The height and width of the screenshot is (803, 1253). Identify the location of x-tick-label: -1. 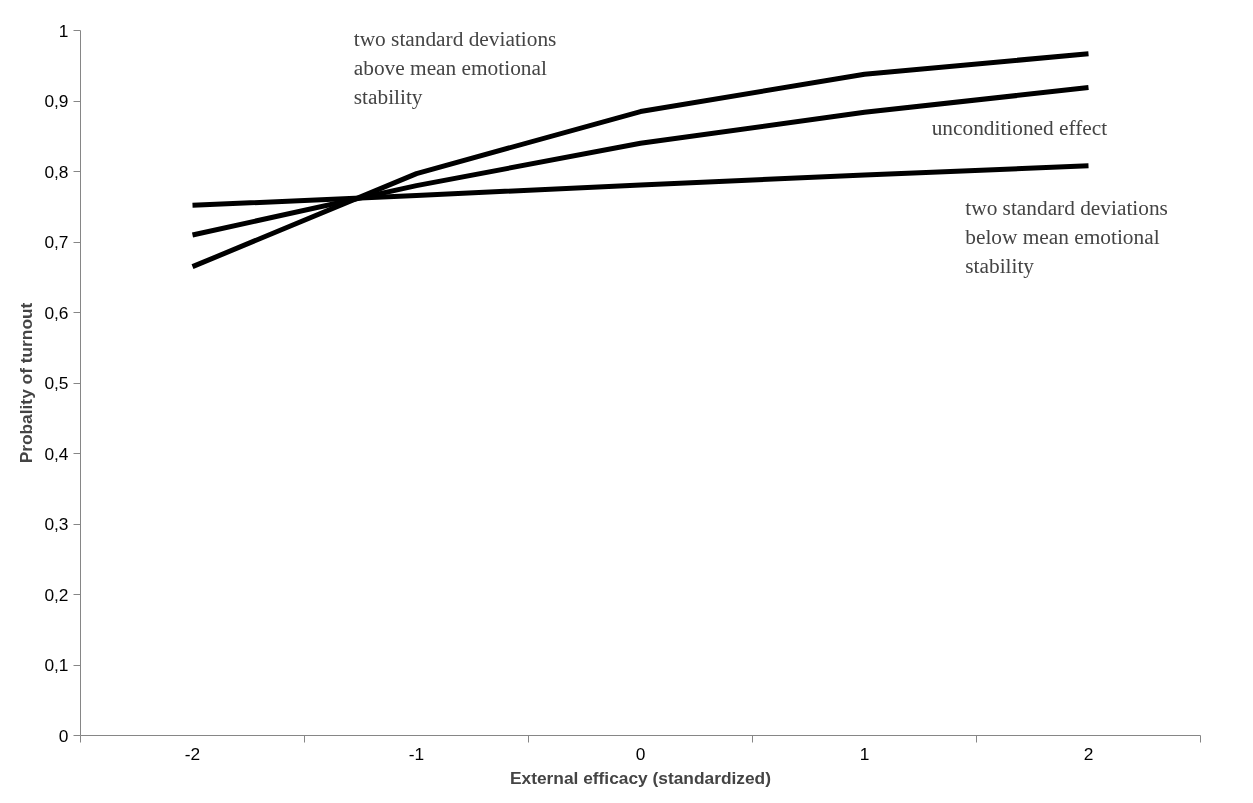
(416, 753).